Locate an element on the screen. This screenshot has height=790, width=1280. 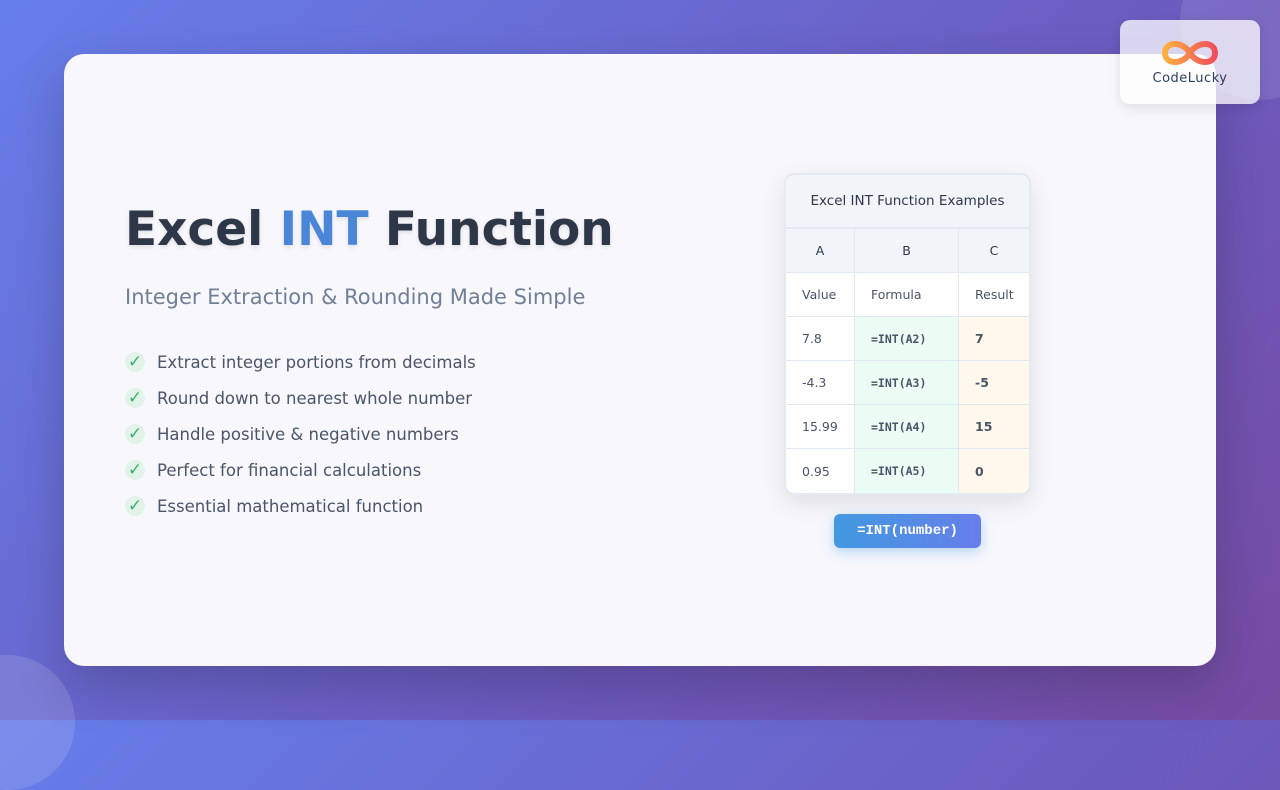
table-row: 7.8 =INT(A2) 7 is located at coordinates (907, 339).